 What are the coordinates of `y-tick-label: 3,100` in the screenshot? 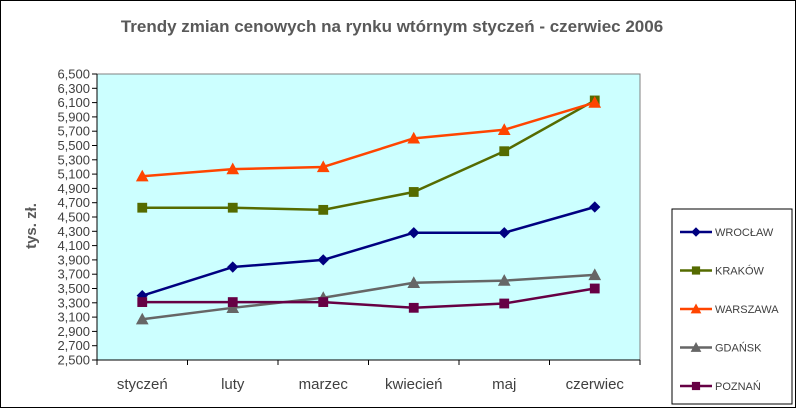 It's located at (73, 317).